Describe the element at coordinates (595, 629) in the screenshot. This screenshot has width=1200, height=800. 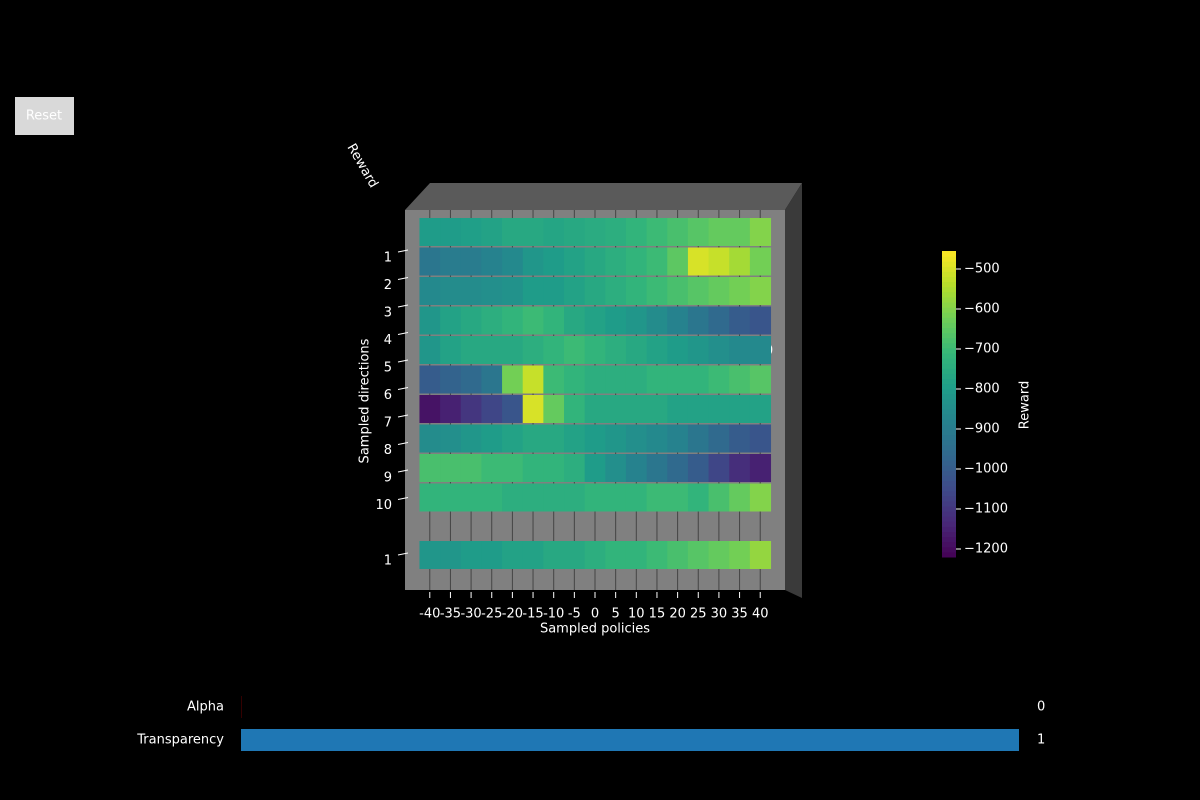
I see `x-axis-label: Sampled policies` at that location.